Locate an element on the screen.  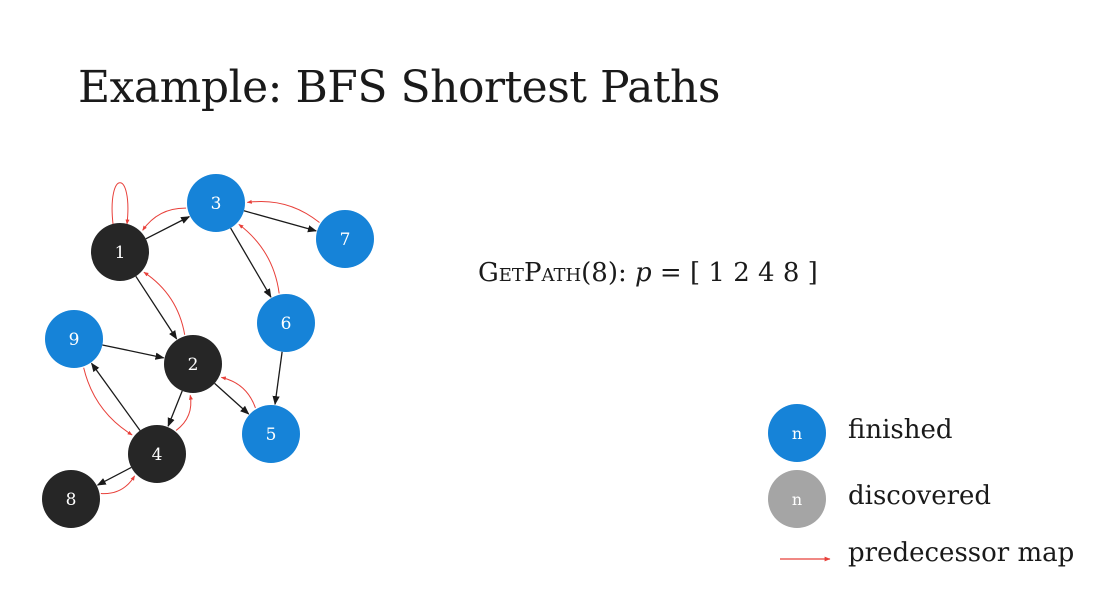
getpath-func-mid: P is located at coordinates (532, 273).